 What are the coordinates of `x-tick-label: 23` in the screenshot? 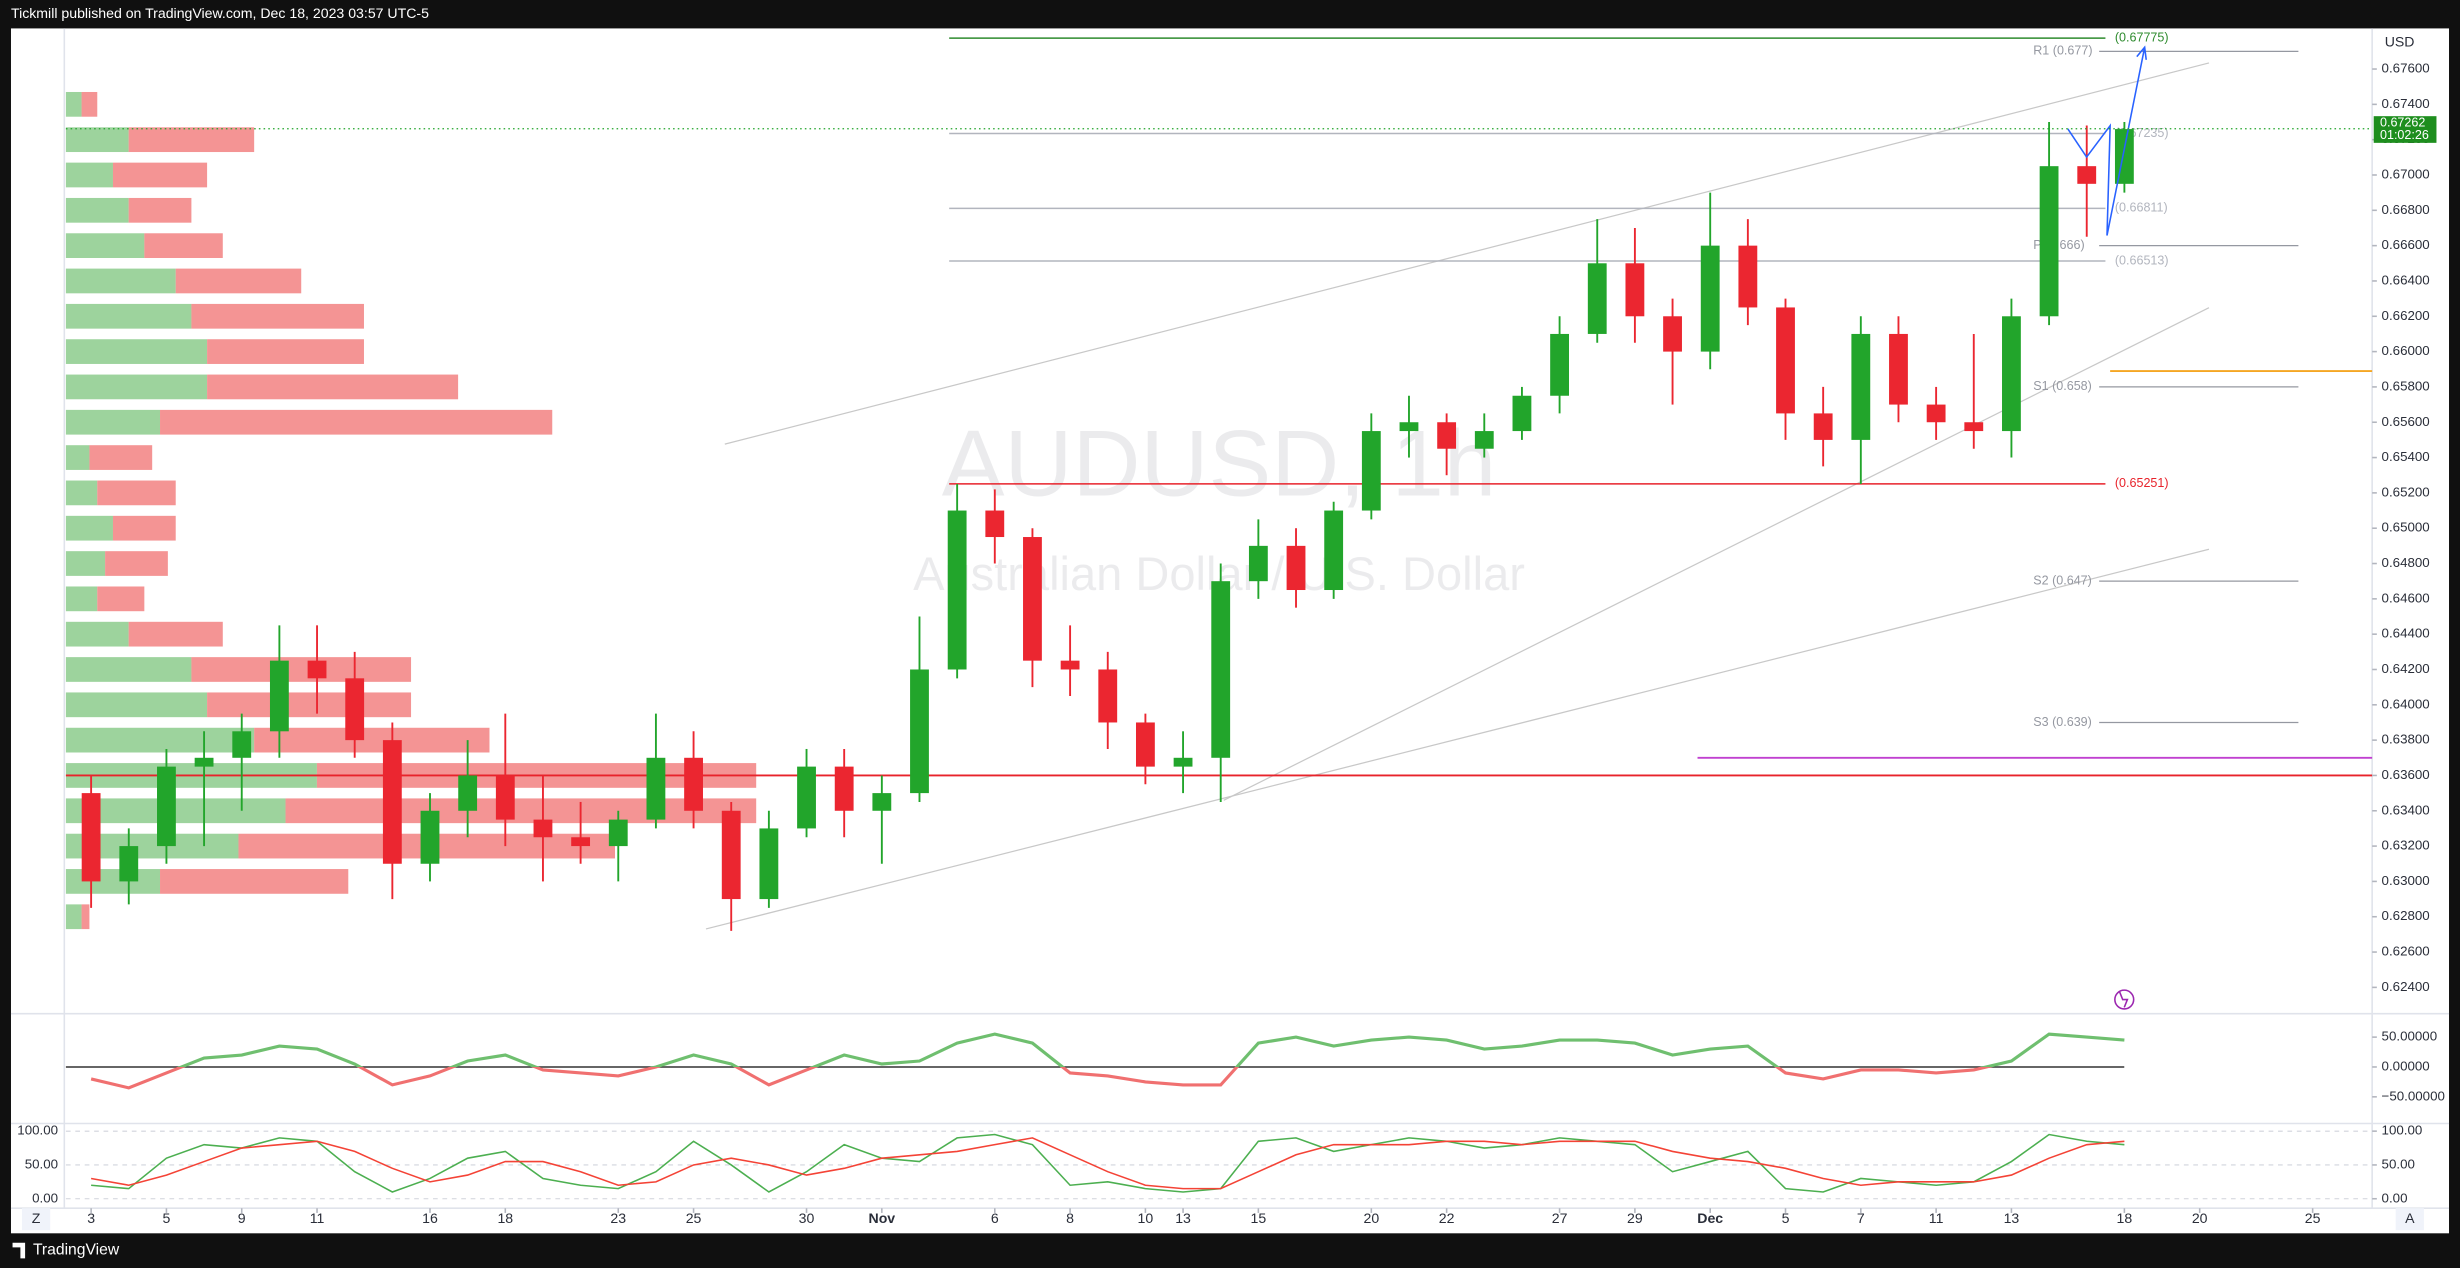 It's located at (618, 1218).